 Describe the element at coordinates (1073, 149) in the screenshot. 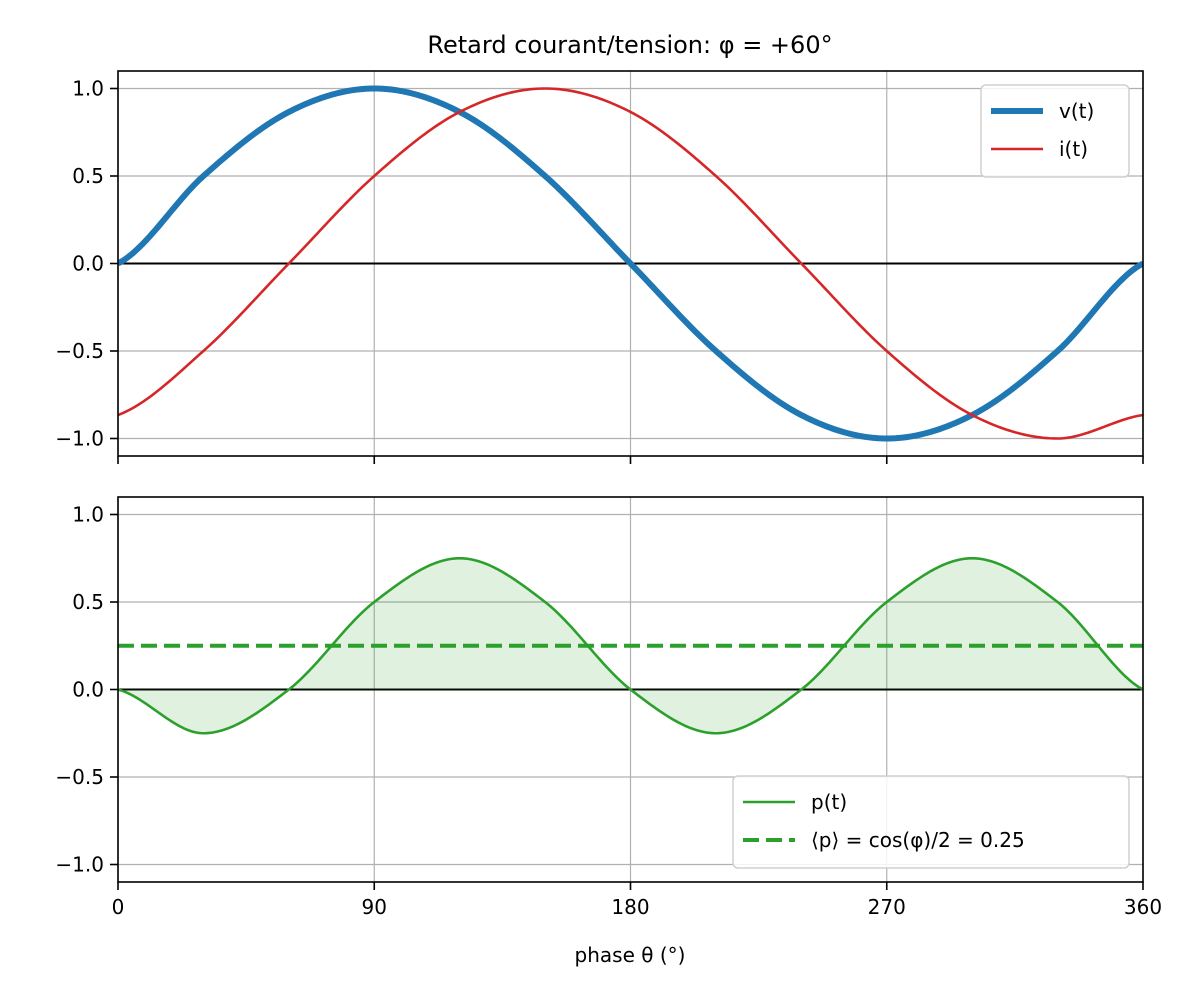

I see `legend-label: i(t)` at that location.